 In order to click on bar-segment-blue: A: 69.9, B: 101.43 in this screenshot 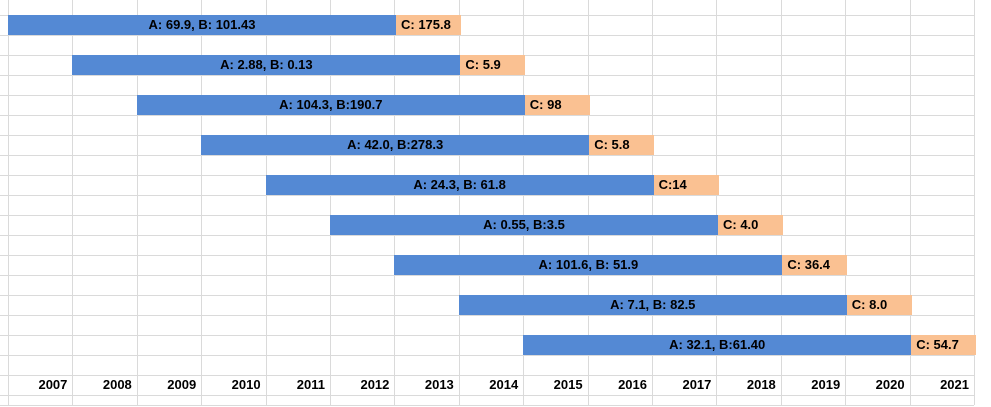, I will do `click(202, 25)`.